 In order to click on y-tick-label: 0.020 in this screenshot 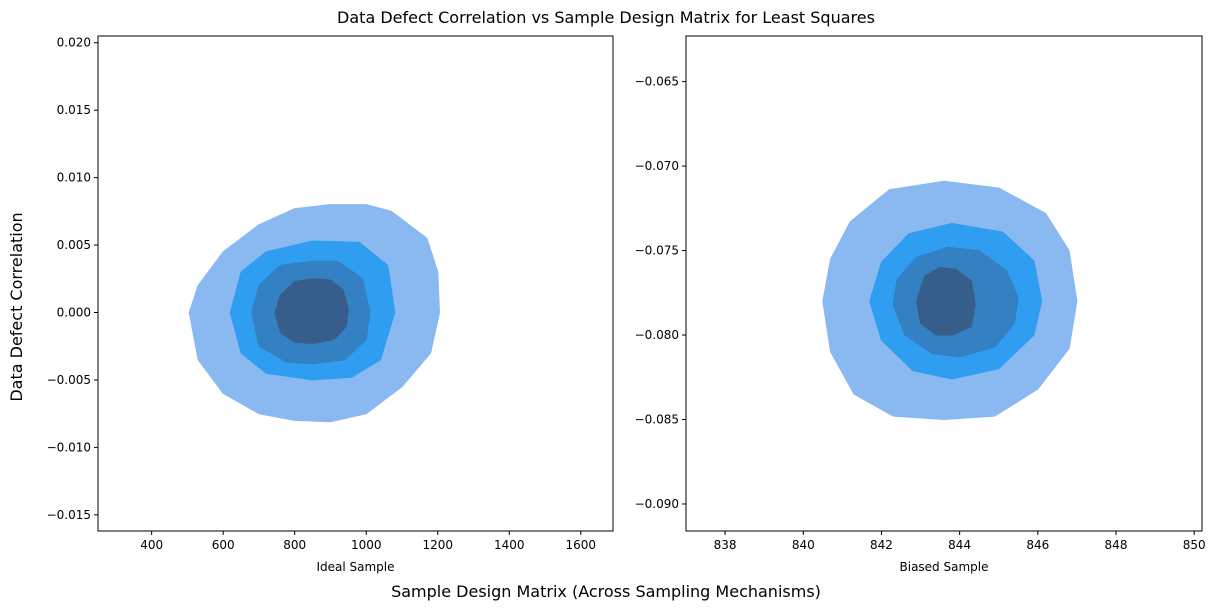, I will do `click(74, 43)`.